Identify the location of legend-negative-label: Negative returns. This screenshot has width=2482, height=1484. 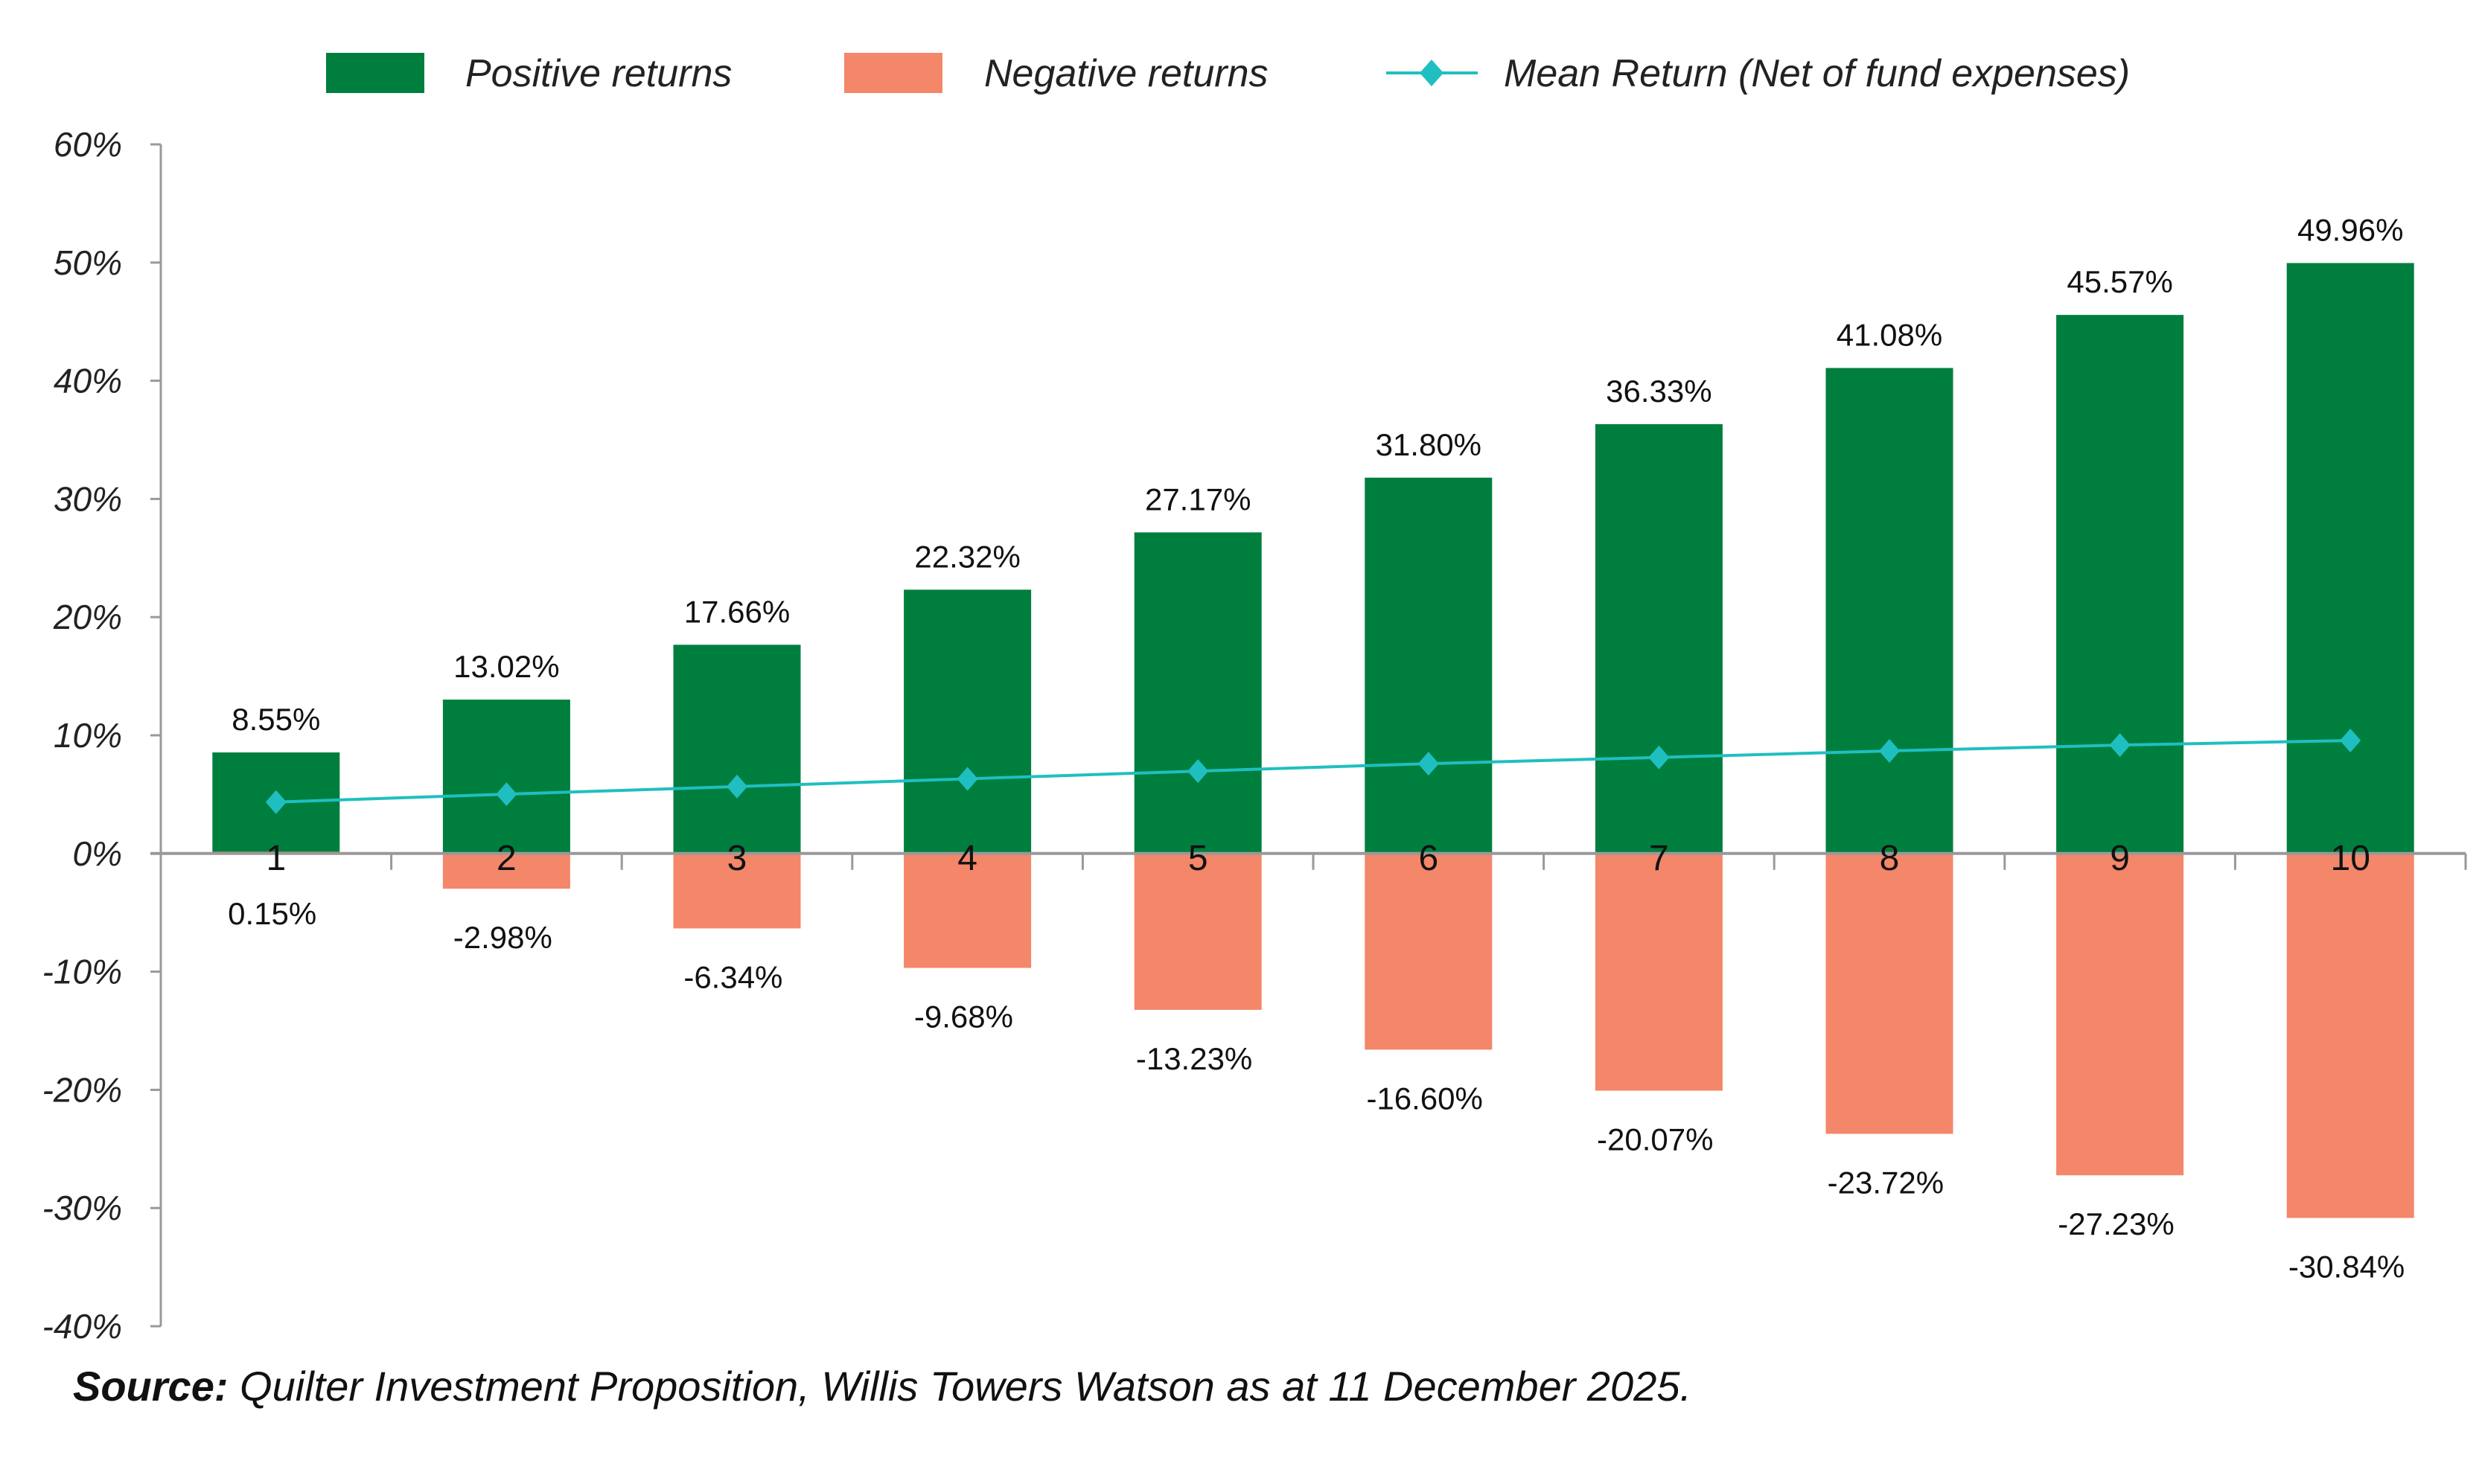
(1127, 73).